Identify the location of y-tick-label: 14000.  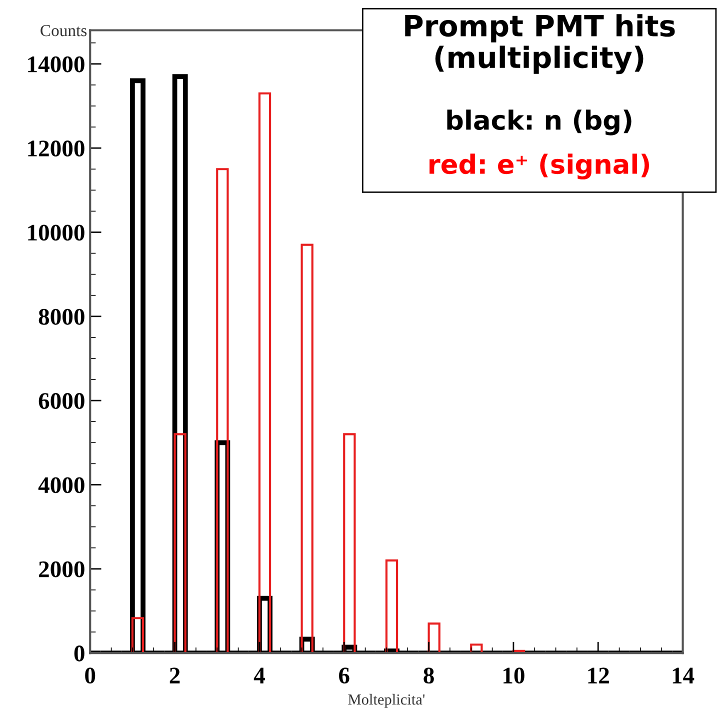
(56, 64).